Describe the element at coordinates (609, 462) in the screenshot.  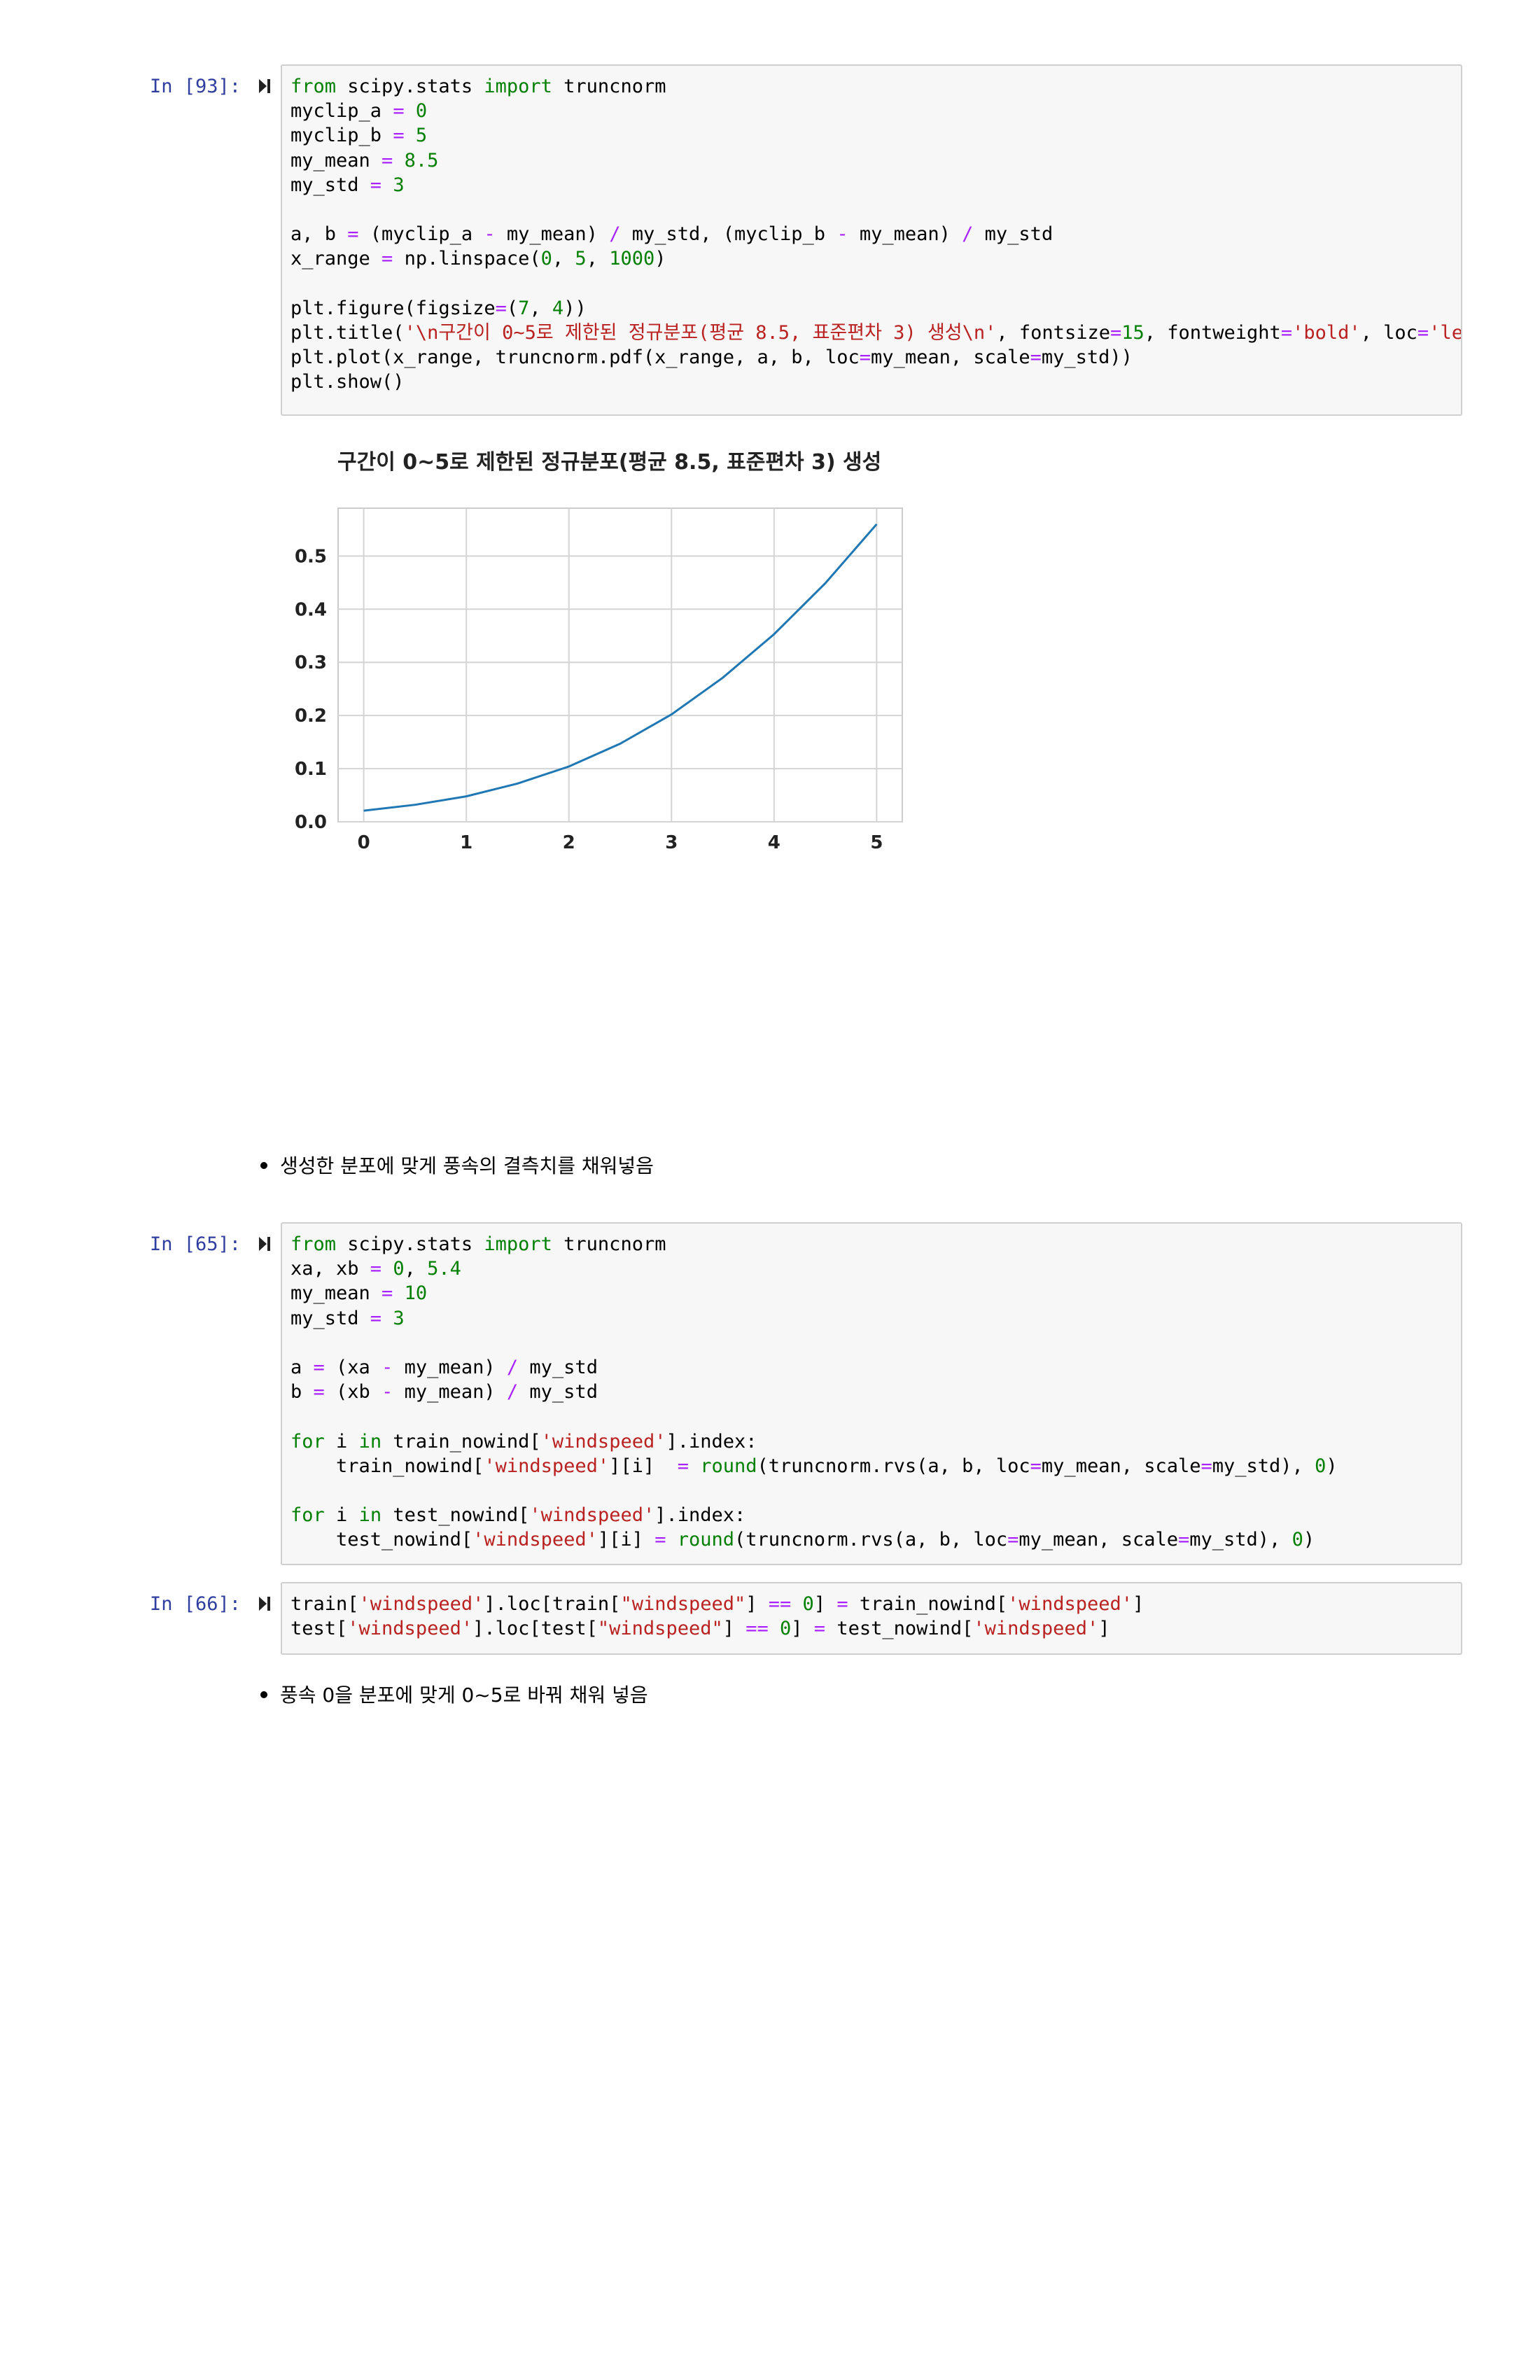
I see `chart-title: 구간이 0~5로 제한된 정규분포(평균 8.5, 표준편차 3) 생성` at that location.